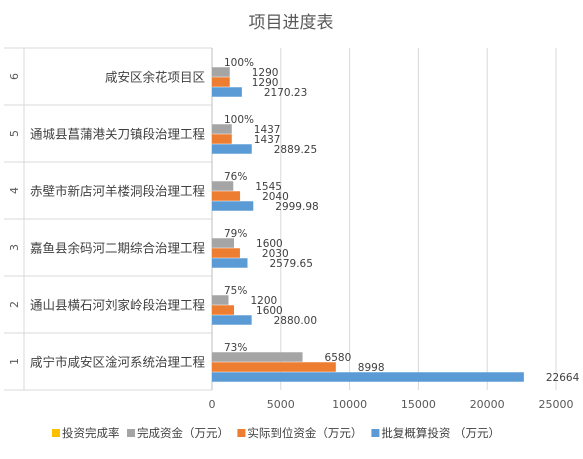 The width and height of the screenshot is (583, 459). What do you see at coordinates (235, 177) in the screenshot?
I see `data-label: 76%` at bounding box center [235, 177].